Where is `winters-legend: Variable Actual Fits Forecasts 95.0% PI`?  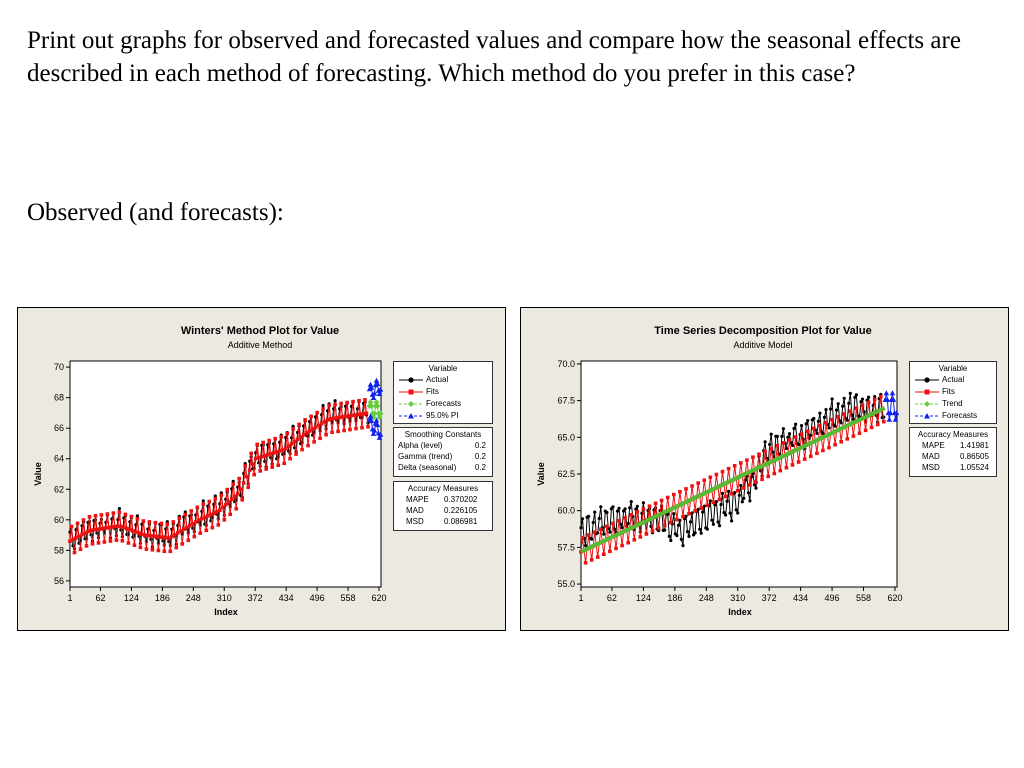 winters-legend: Variable Actual Fits Forecasts 95.0% PI is located at coordinates (443, 392).